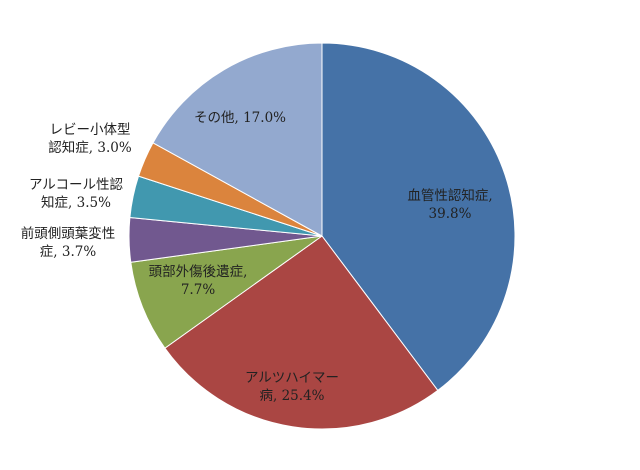  I want to click on slice-label-line: レビー小体型, so click(90, 130).